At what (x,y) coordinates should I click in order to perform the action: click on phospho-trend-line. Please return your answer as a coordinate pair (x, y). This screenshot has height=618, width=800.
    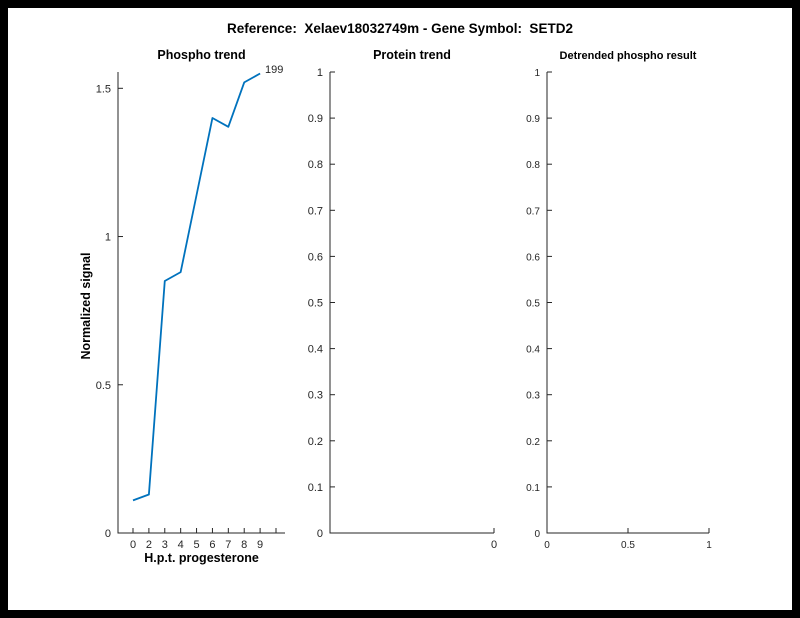
    Looking at the image, I should click on (196, 287).